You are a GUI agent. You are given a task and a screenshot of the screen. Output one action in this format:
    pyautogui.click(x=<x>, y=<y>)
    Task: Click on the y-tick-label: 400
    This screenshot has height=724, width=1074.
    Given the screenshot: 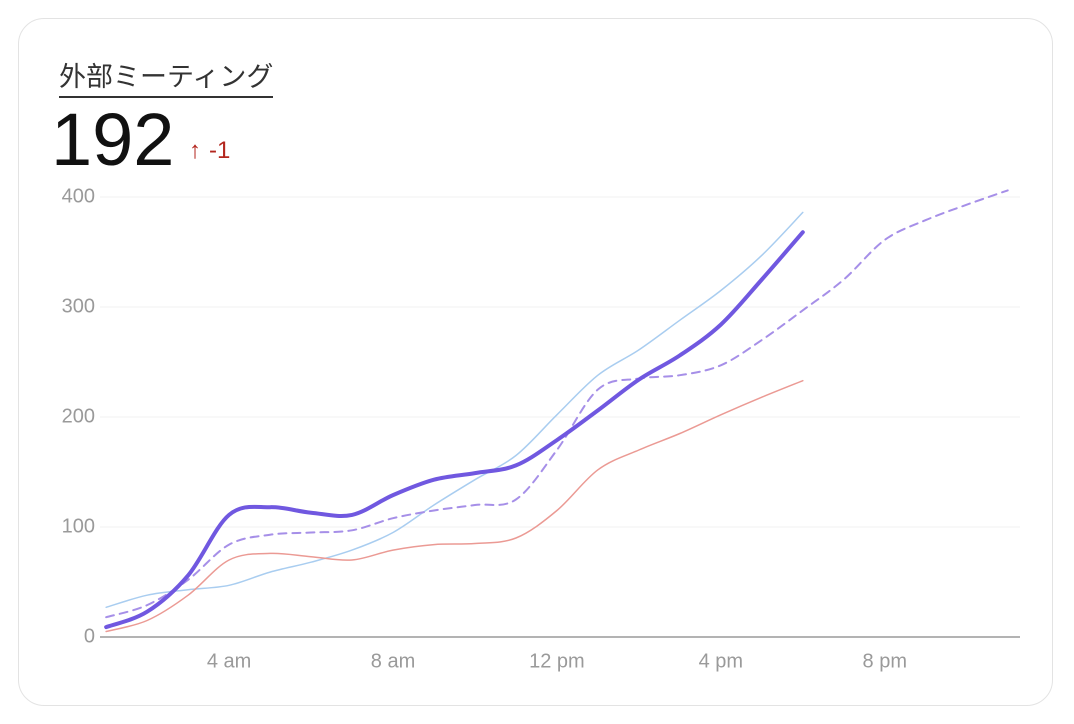 What is the action you would take?
    pyautogui.click(x=78, y=196)
    